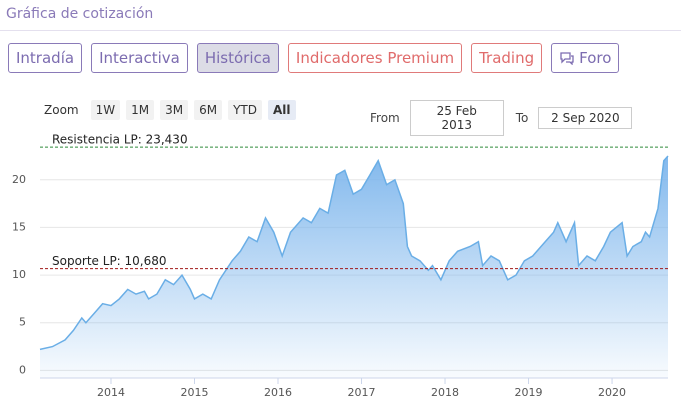 This screenshot has height=408, width=681. What do you see at coordinates (585, 118) in the screenshot?
I see `to-input: 2 Sep 2020` at bounding box center [585, 118].